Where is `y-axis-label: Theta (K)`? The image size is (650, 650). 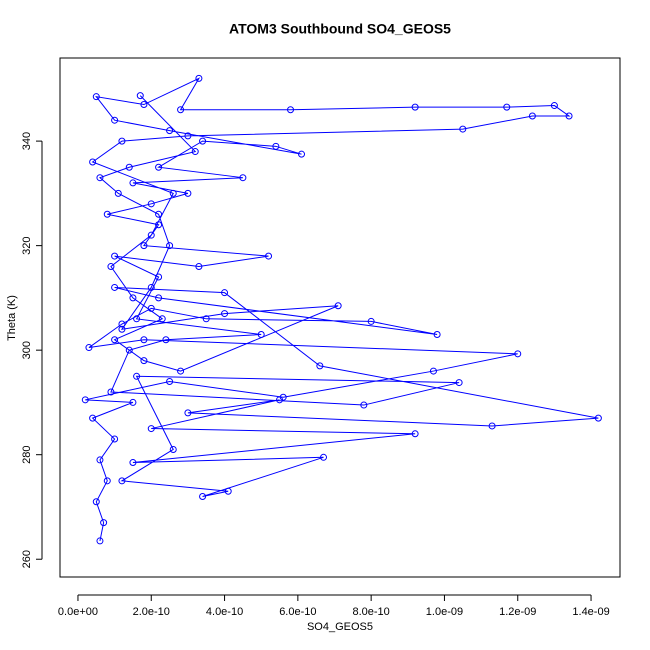 y-axis-label: Theta (K) is located at coordinates (12, 318).